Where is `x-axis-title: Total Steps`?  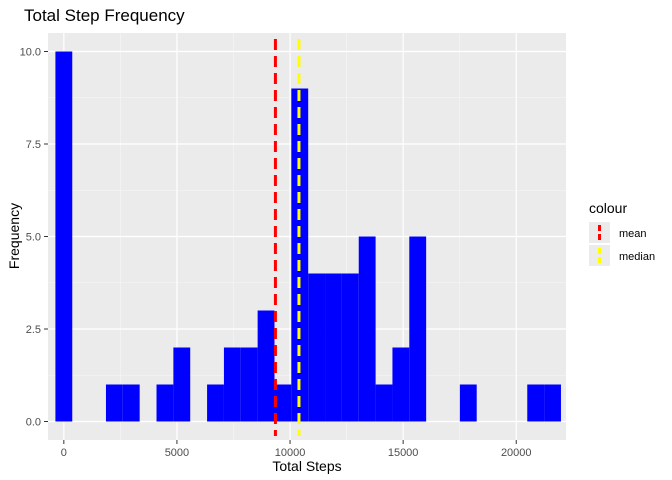
x-axis-title: Total Steps is located at coordinates (306, 466).